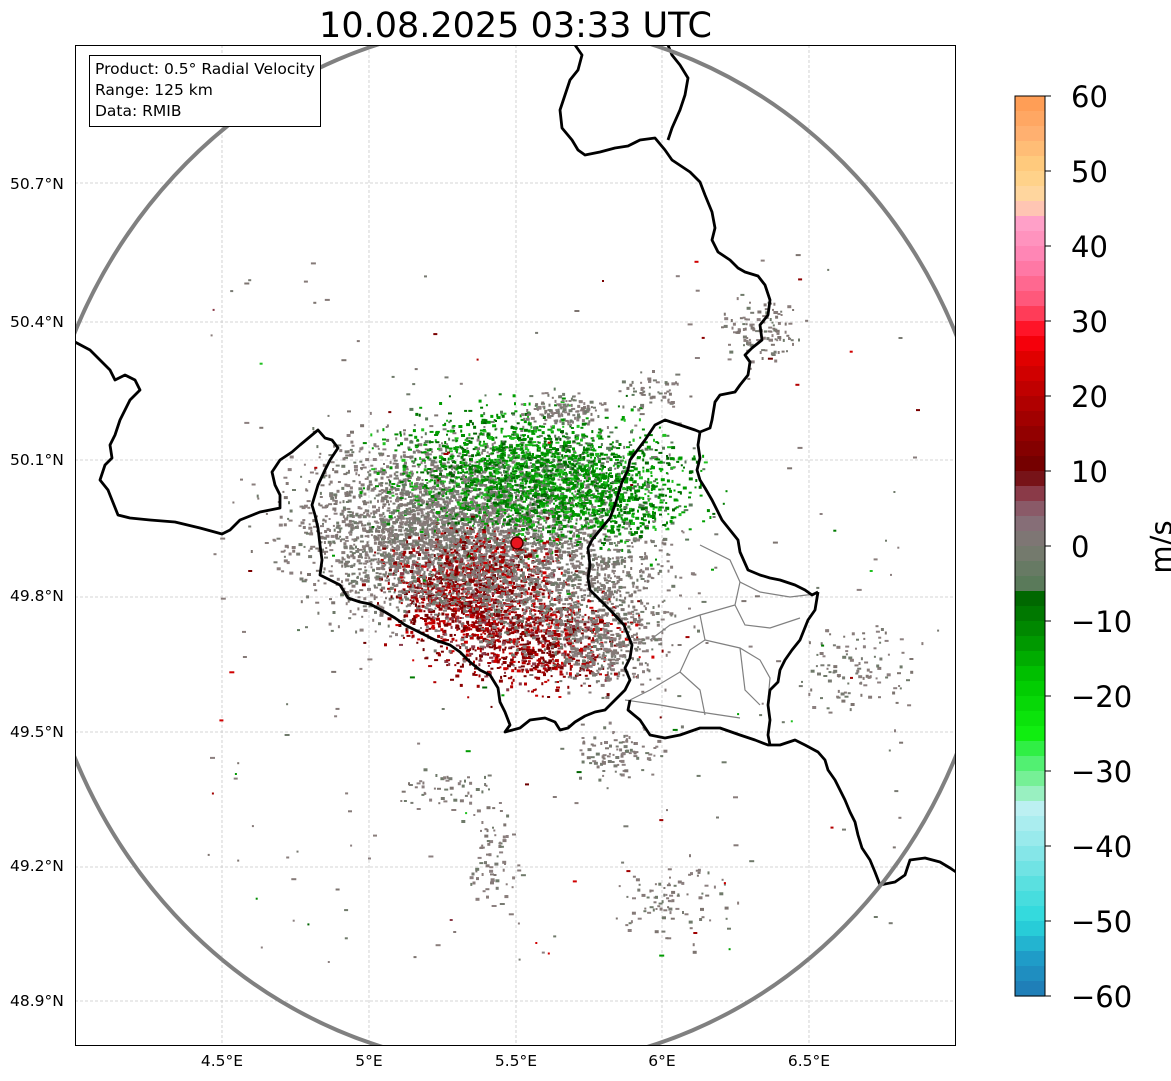 This screenshot has width=1171, height=1081. What do you see at coordinates (1102, 772) in the screenshot?
I see `colorbar-tick-label: −30` at bounding box center [1102, 772].